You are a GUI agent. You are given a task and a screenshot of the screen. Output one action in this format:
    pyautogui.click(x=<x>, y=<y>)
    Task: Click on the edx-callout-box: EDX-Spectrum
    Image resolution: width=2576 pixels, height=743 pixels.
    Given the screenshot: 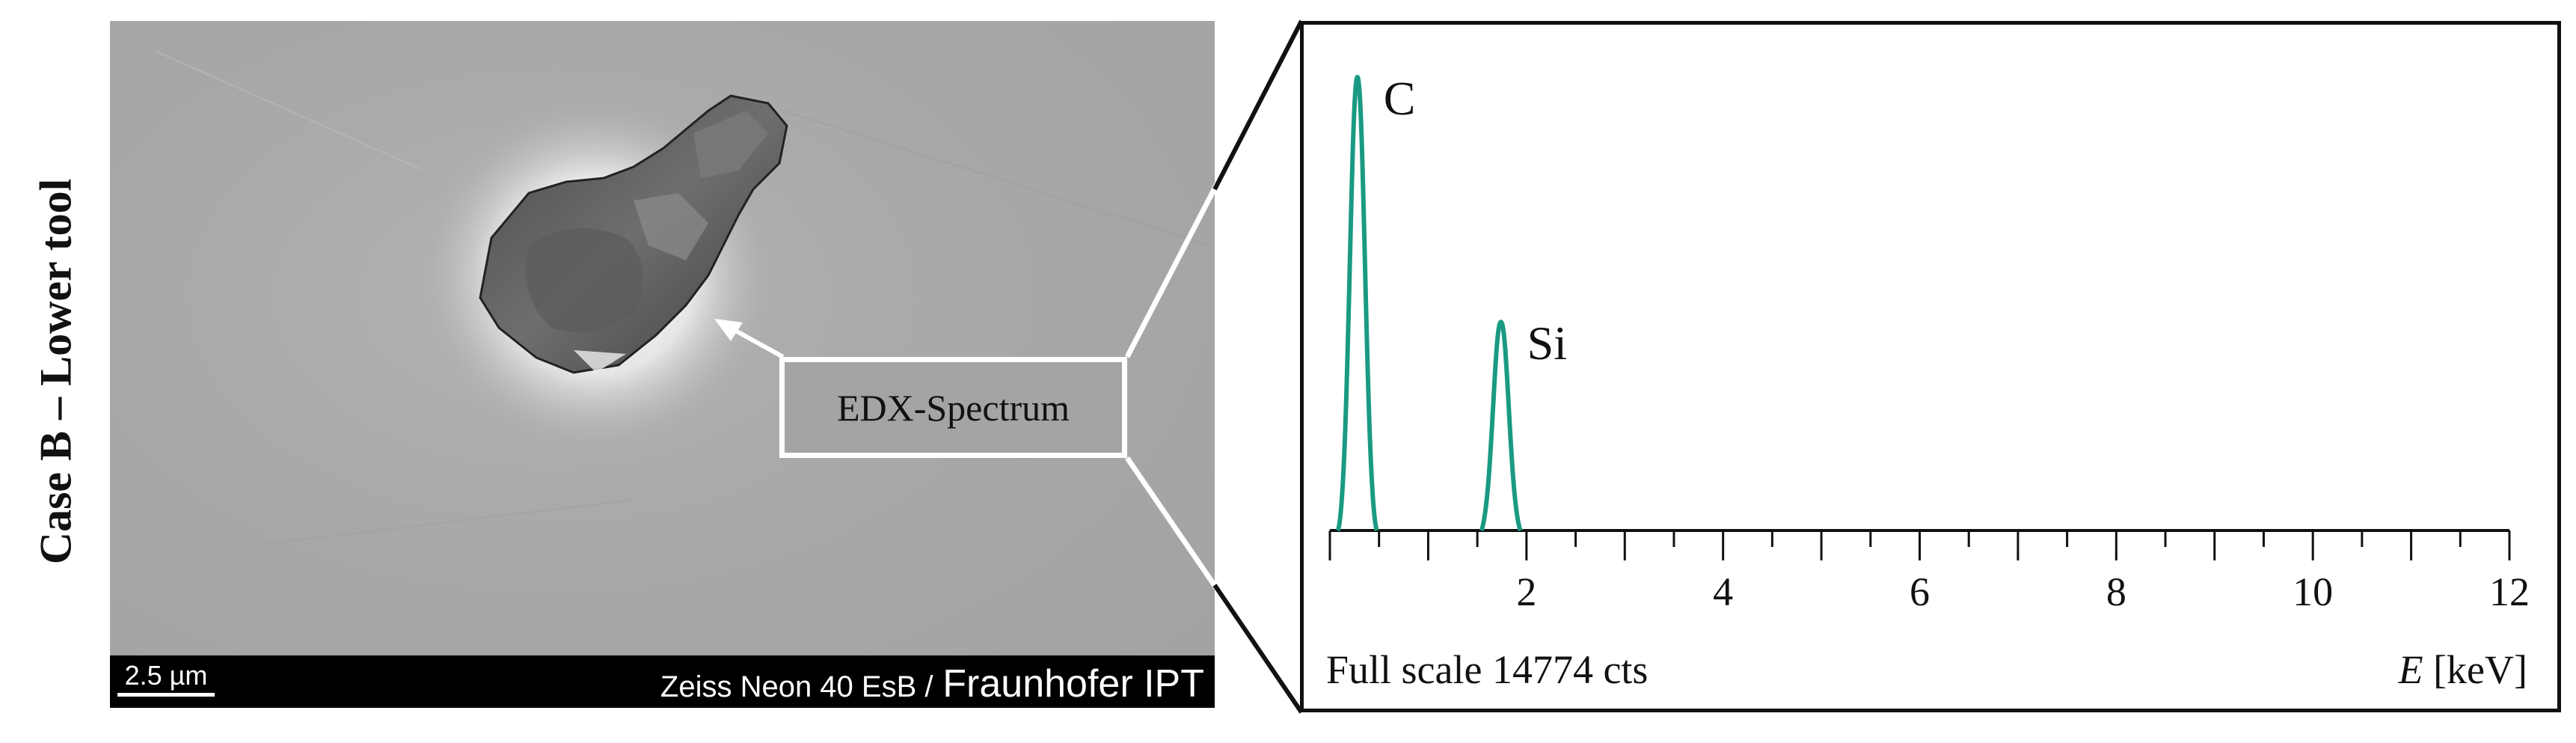 What is the action you would take?
    pyautogui.click(x=953, y=407)
    